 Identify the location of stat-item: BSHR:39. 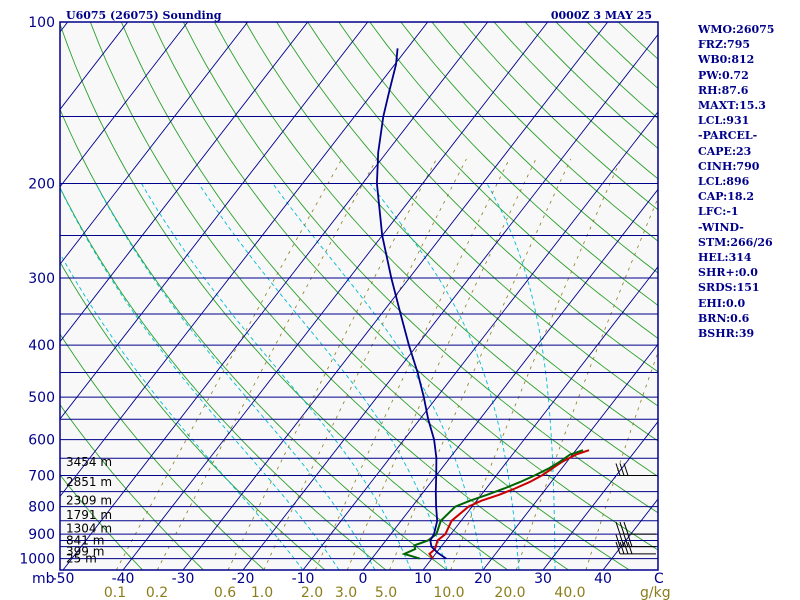
(726, 334).